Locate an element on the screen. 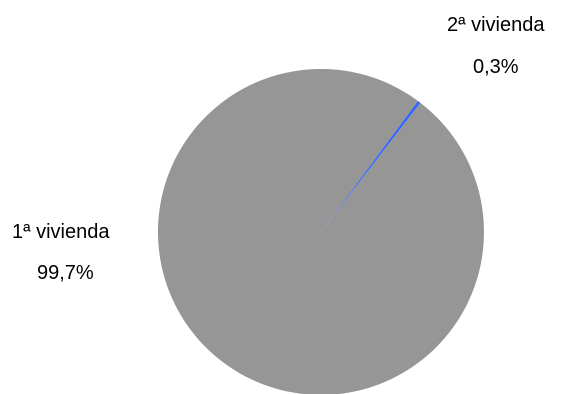 The image size is (581, 394). slice-value-1a-vivienda: 99,7% is located at coordinates (65, 273).